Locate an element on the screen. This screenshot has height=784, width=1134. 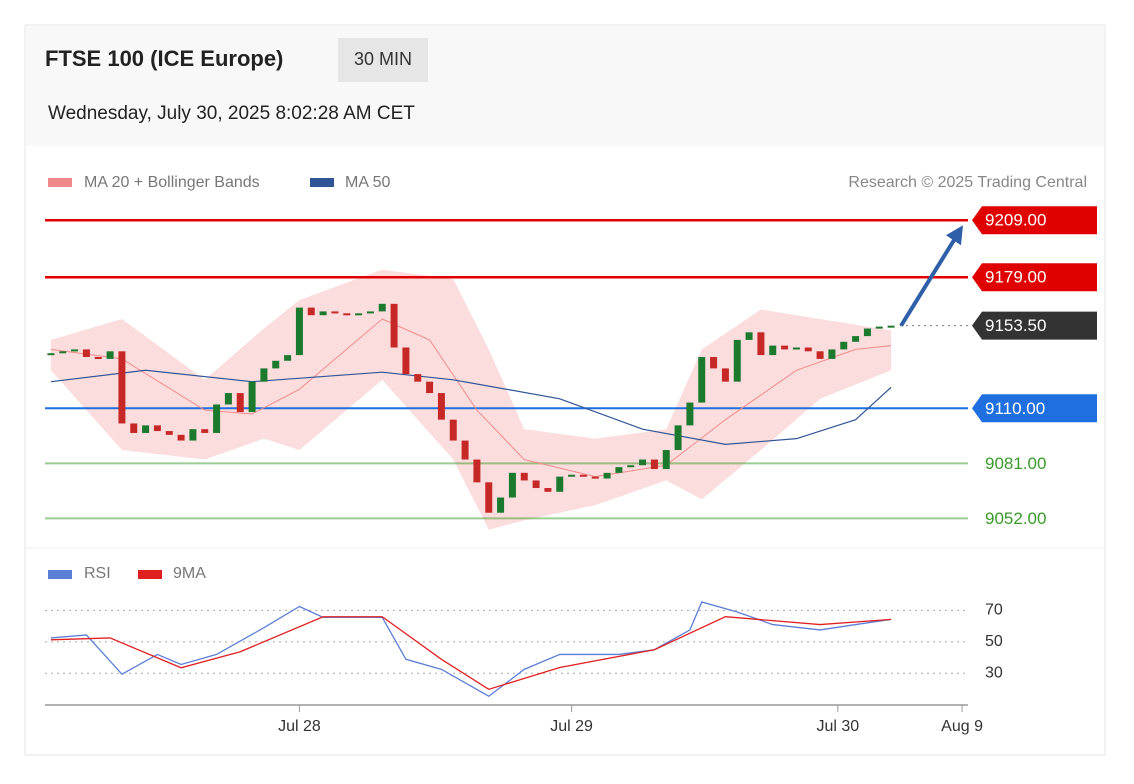
title: FTSE 100 (ICE Europe) is located at coordinates (164, 58).